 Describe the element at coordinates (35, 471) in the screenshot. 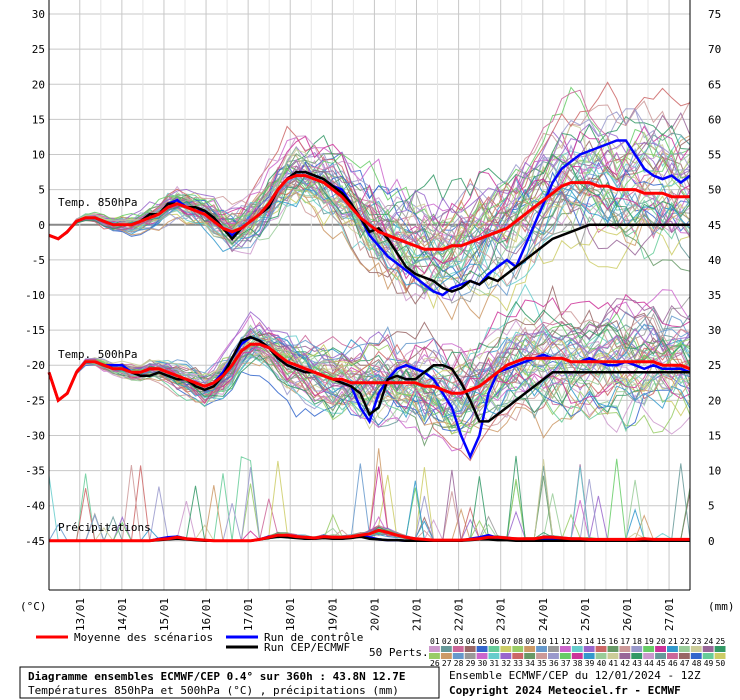

I see `left-tick-label: -35` at that location.